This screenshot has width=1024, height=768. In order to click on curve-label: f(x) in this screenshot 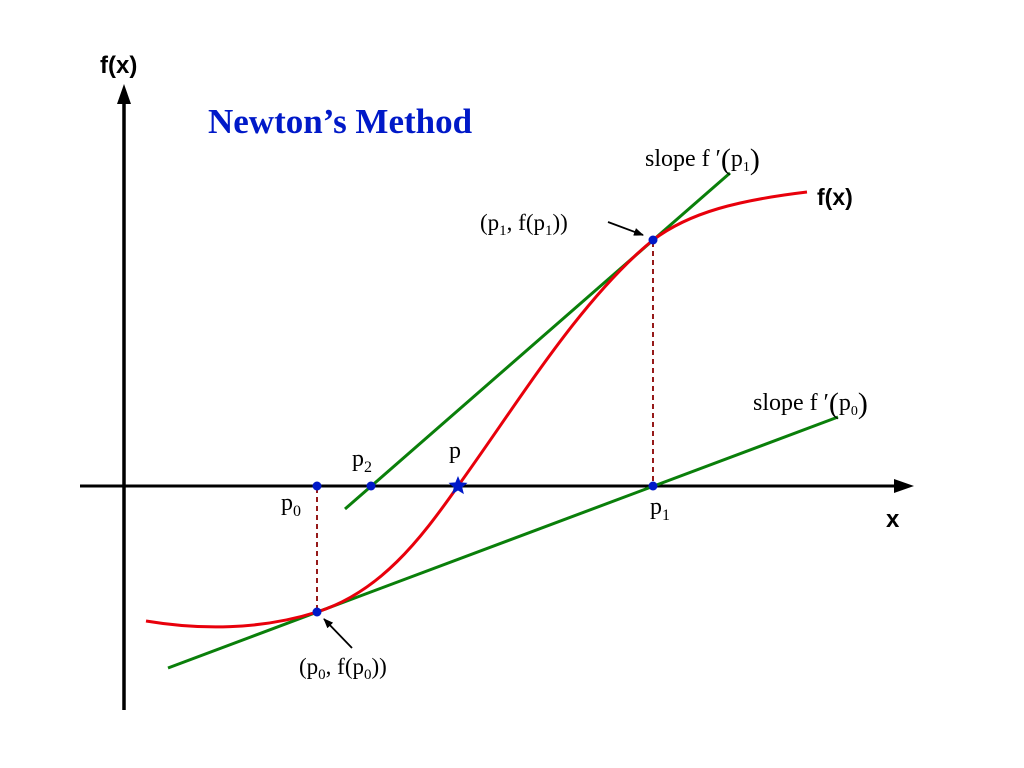, I will do `click(835, 197)`.